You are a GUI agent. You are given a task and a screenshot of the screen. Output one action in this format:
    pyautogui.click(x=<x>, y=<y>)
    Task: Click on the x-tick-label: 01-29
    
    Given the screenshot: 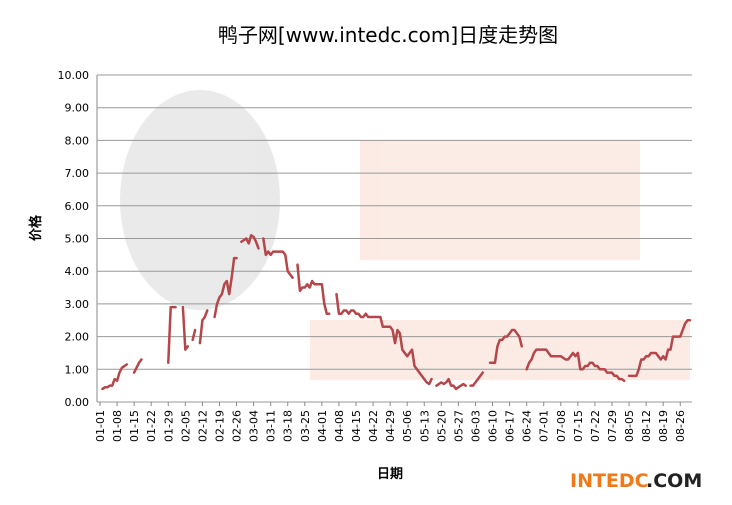 What is the action you would take?
    pyautogui.click(x=168, y=426)
    